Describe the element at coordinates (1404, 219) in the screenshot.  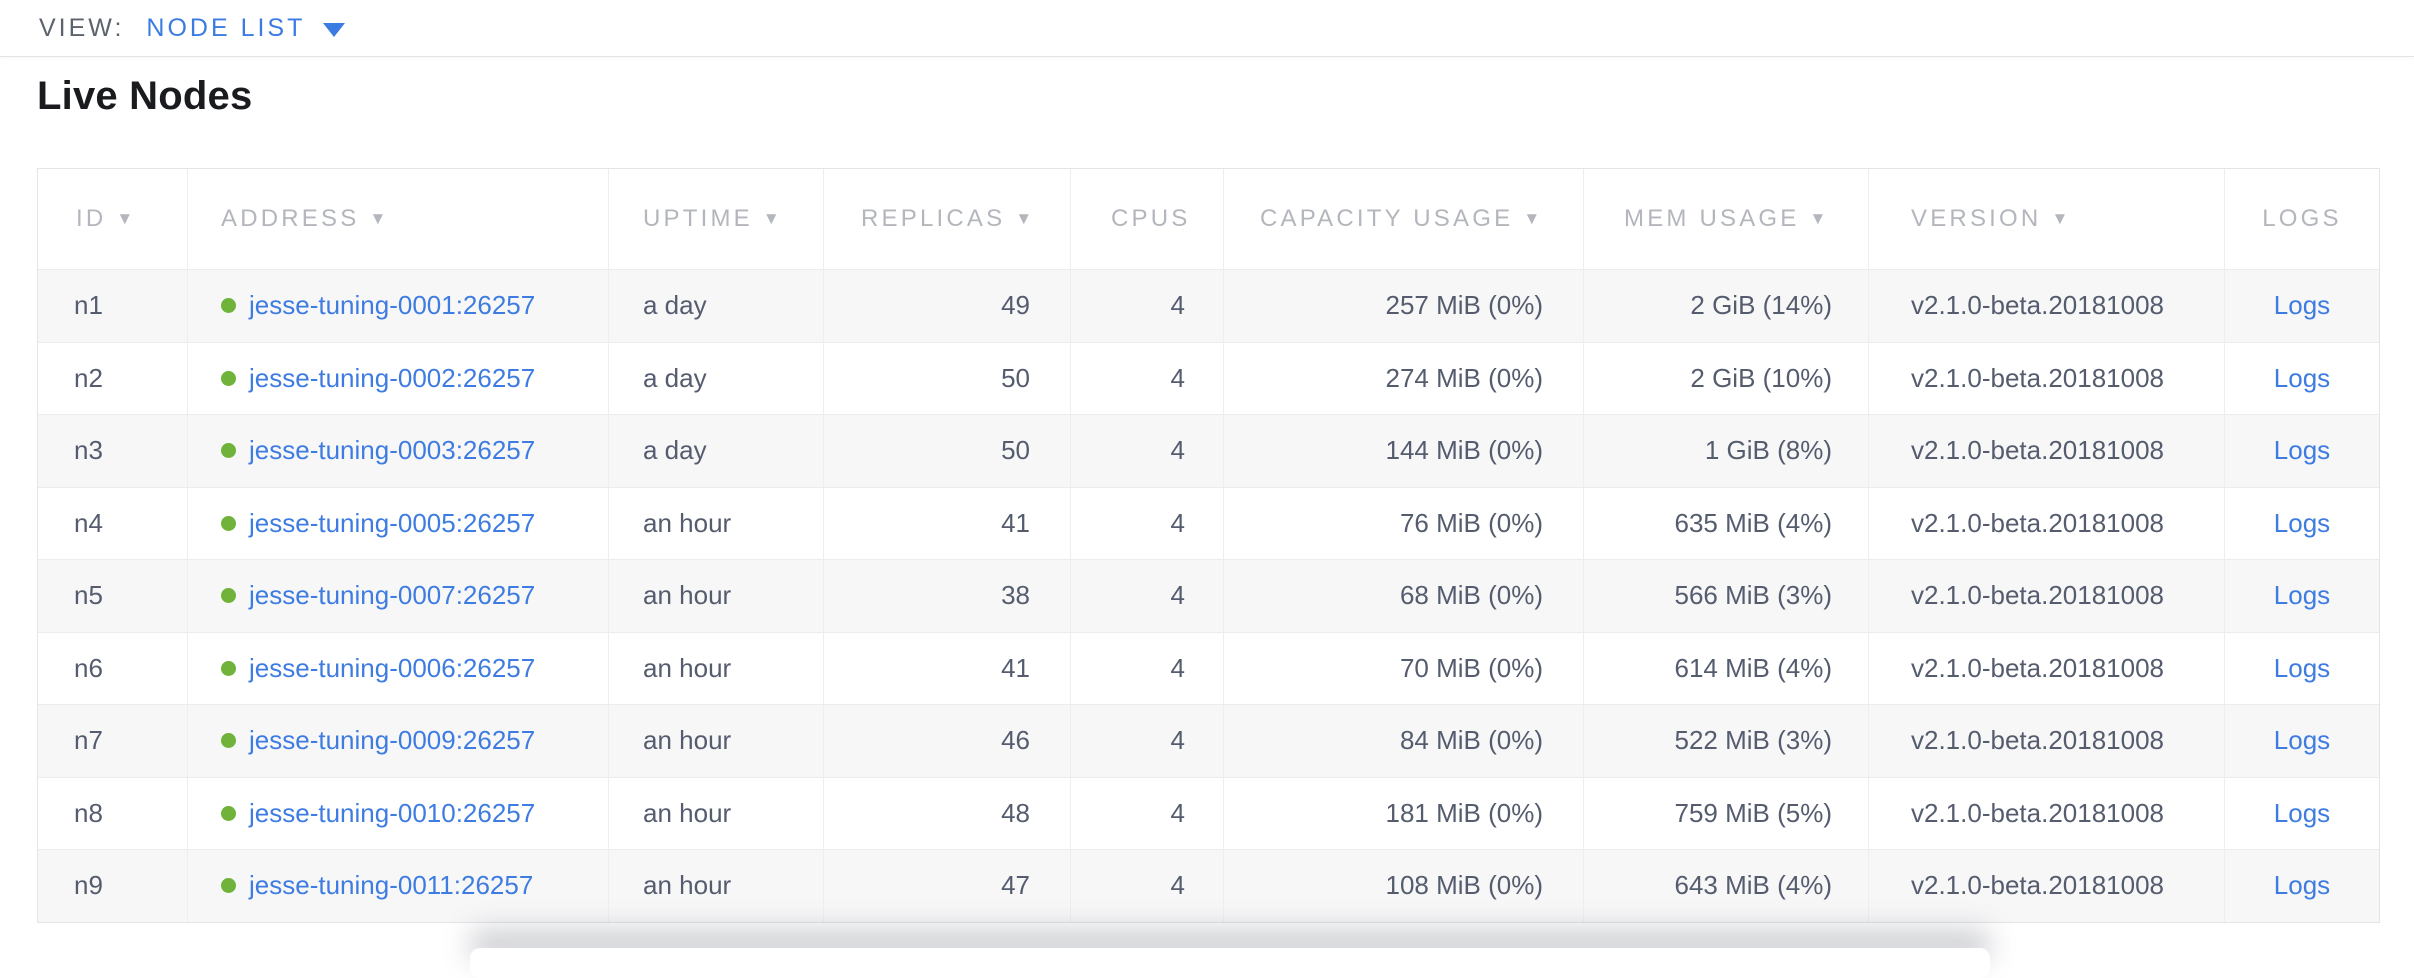
I see `column-header-capacity: CAPACITY USAGE ▼` at that location.